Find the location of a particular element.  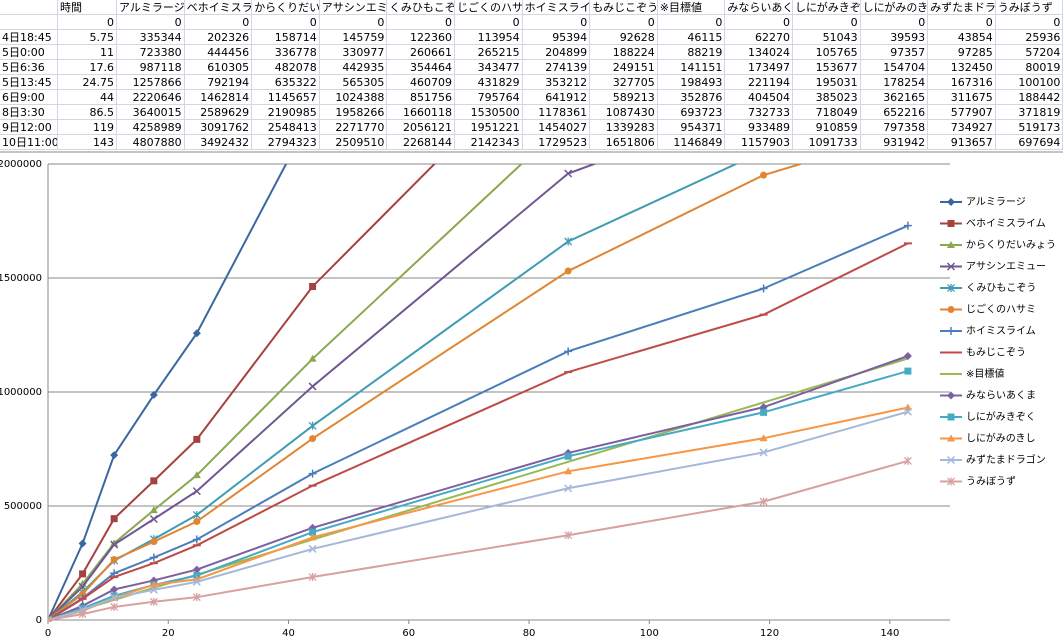

legend-label: しにがみきぞく is located at coordinates (1001, 416).